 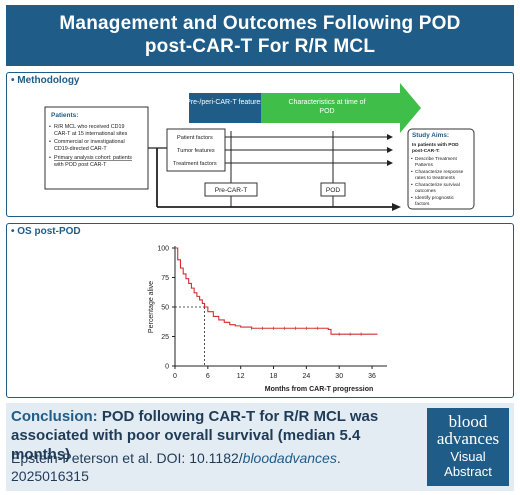 I want to click on y-tick-label-100: 100, so click(x=163, y=249).